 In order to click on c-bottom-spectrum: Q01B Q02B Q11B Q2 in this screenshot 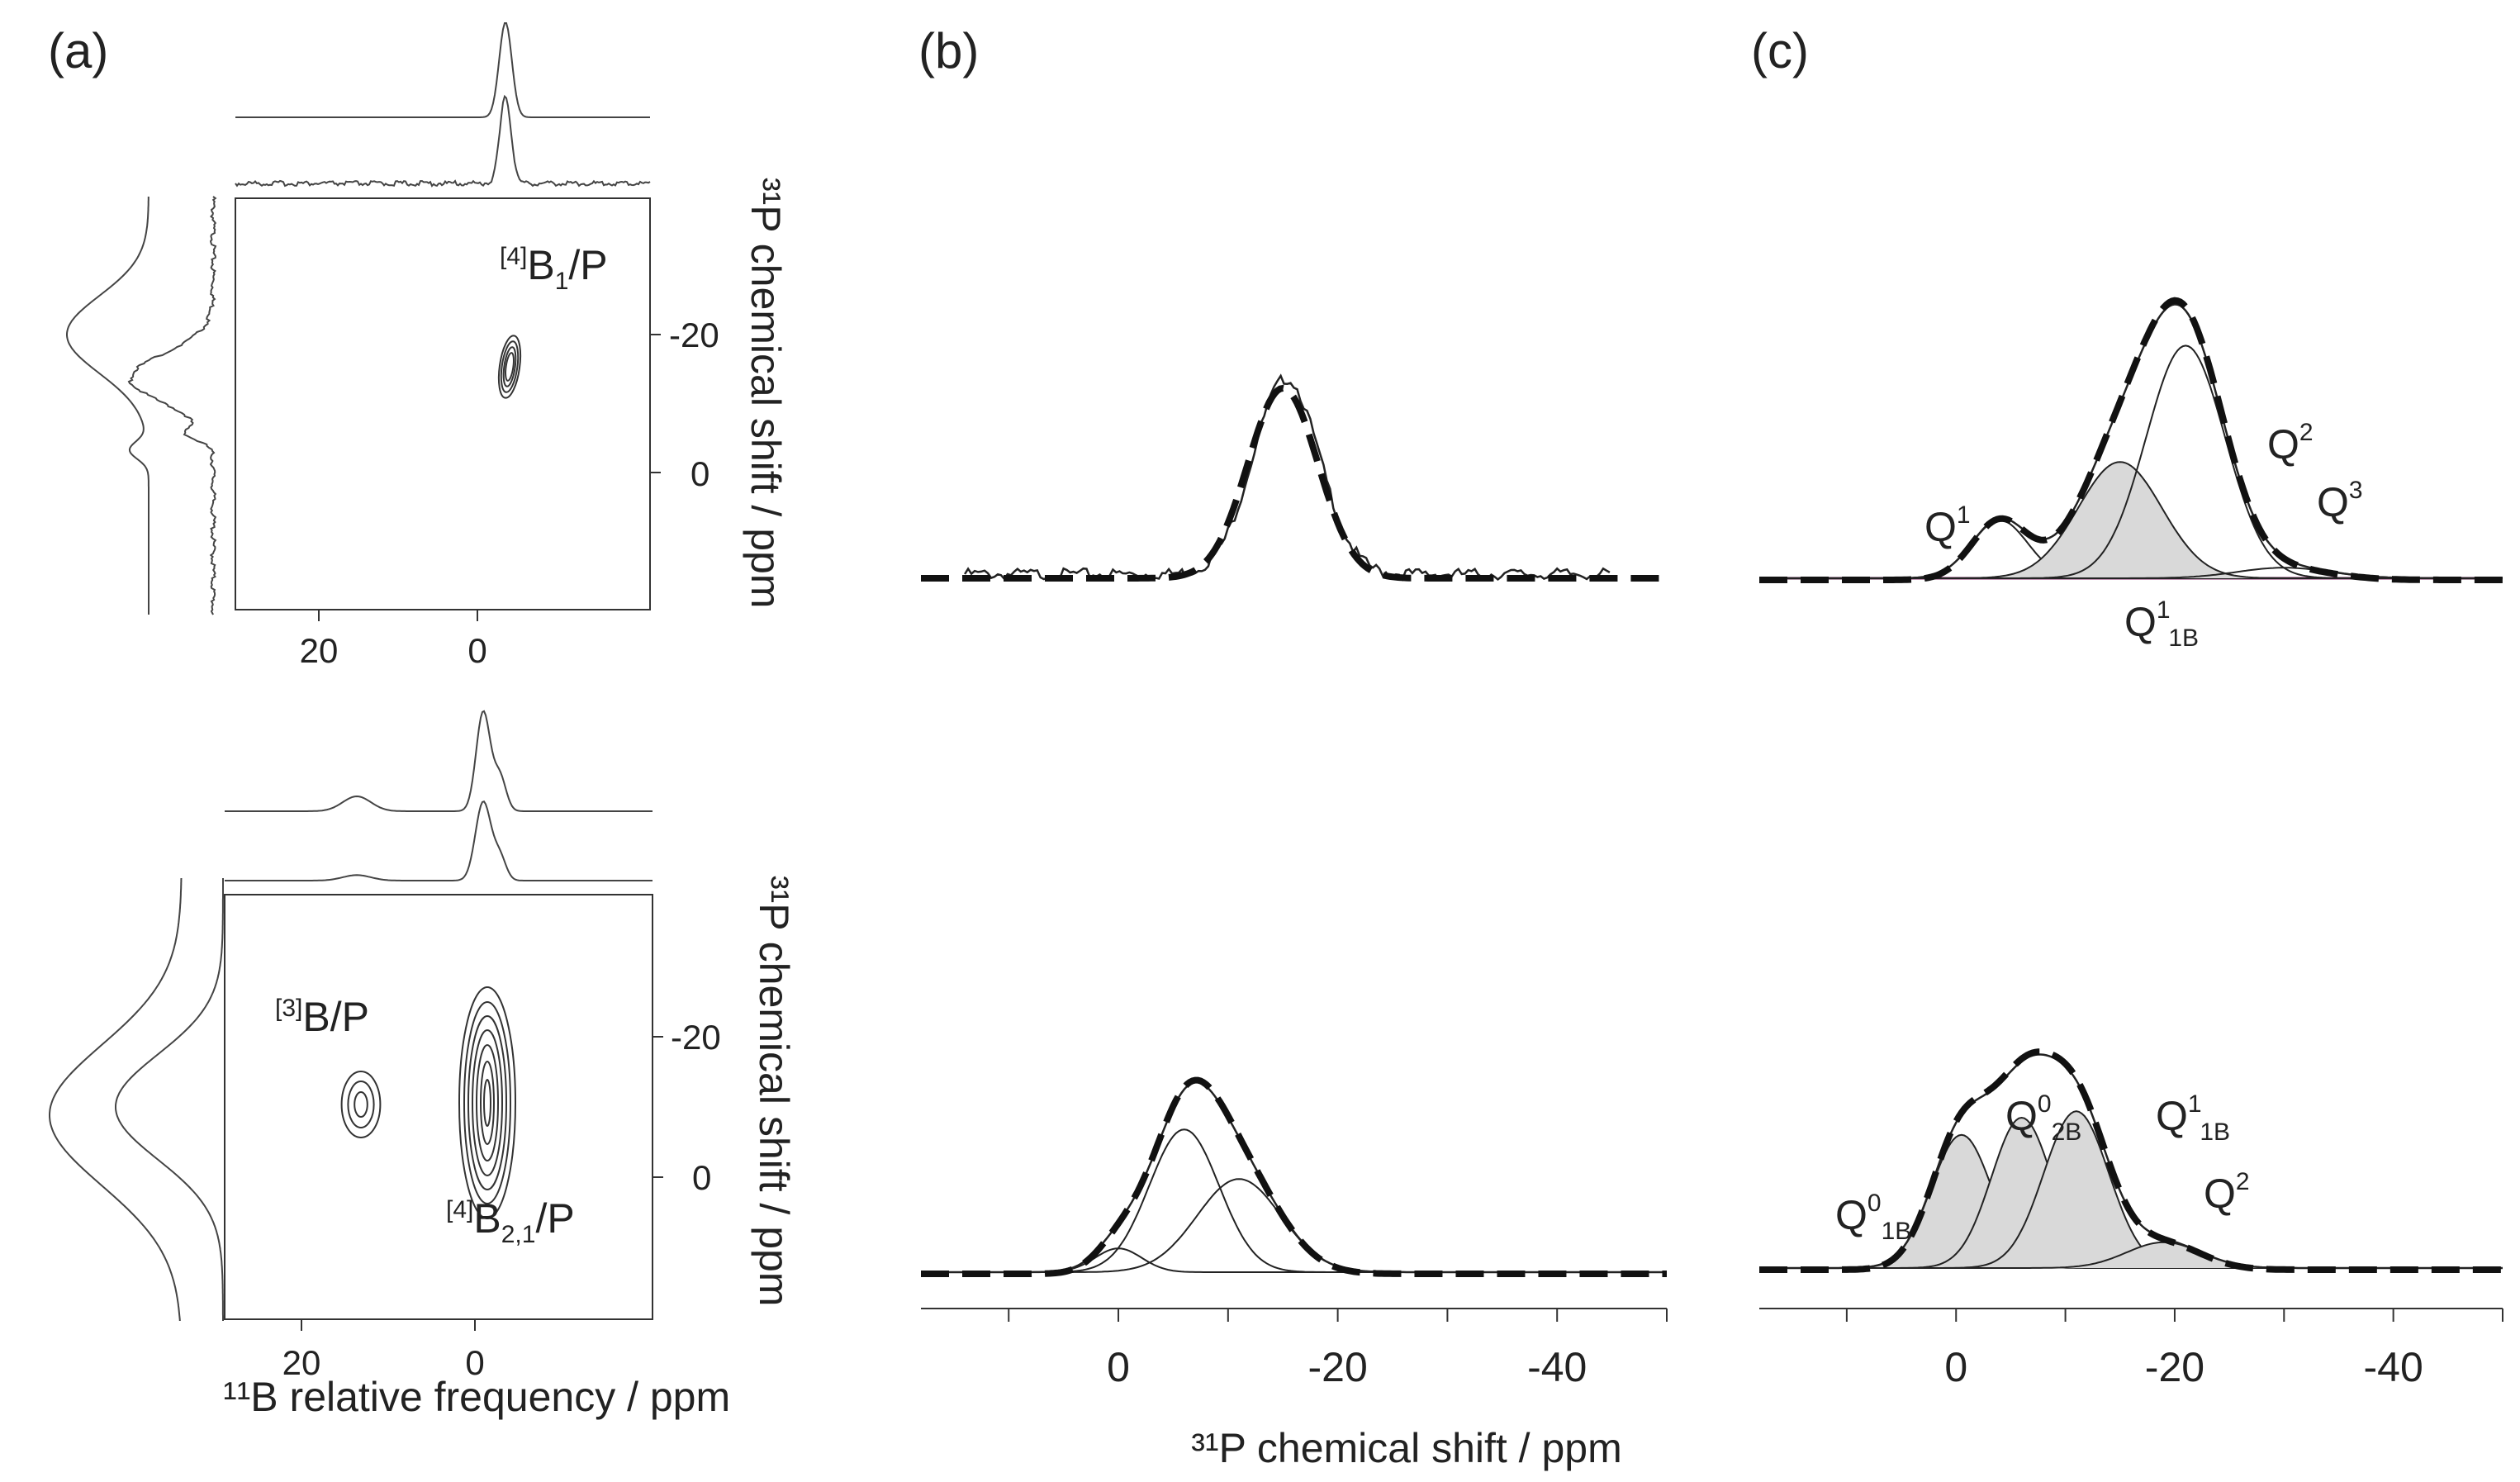, I will do `click(2131, 1160)`.